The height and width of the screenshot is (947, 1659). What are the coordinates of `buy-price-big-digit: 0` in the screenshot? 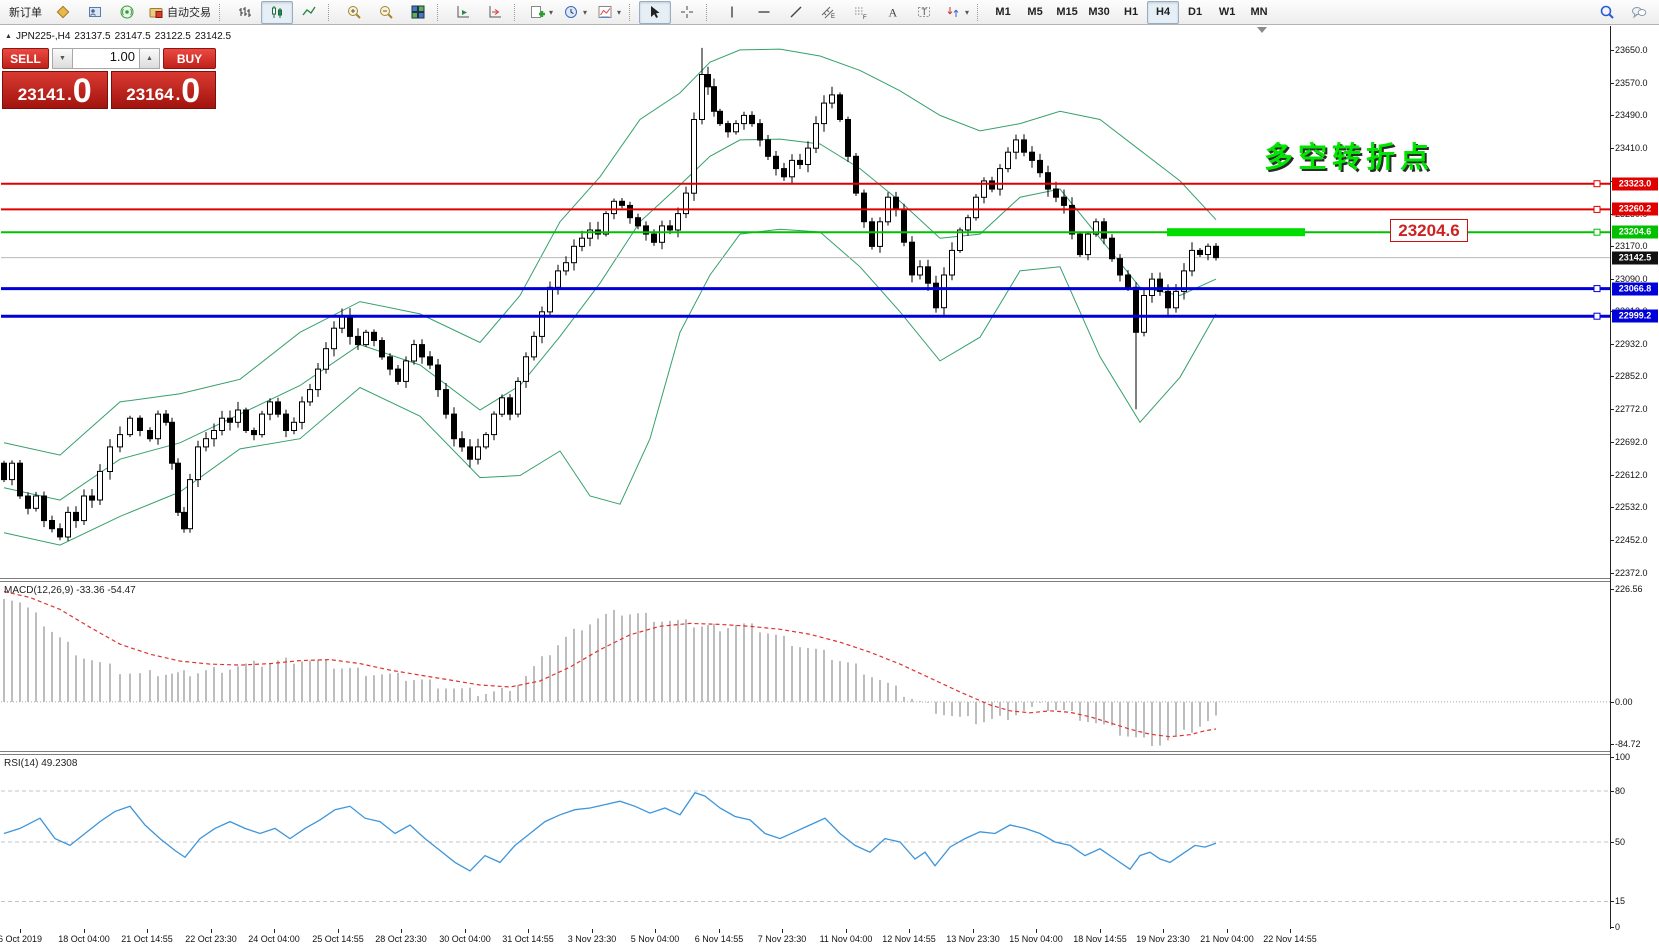 It's located at (191, 91).